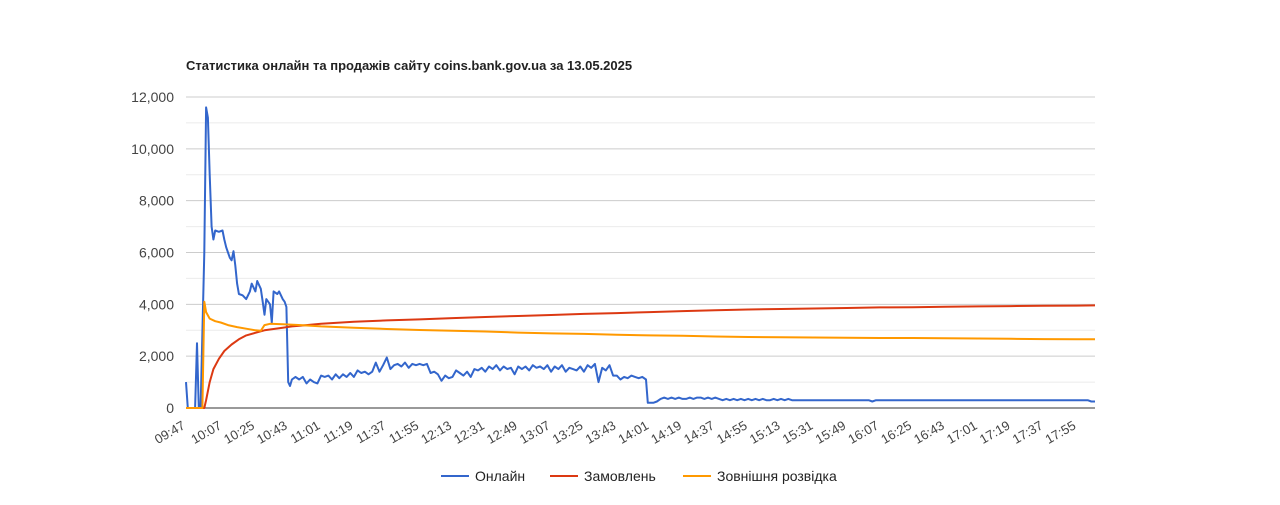 The height and width of the screenshot is (505, 1280). Describe the element at coordinates (620, 476) in the screenshot. I see `legend-label-2: Замовлень` at that location.